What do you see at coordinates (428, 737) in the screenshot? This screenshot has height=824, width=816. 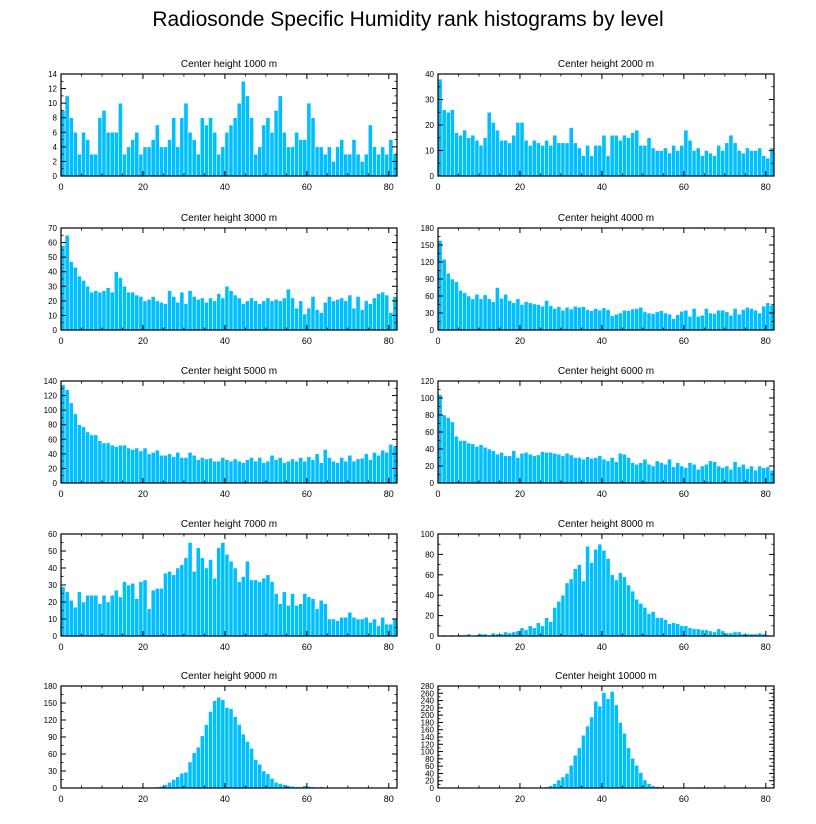 I see `y-tick-label: 140` at bounding box center [428, 737].